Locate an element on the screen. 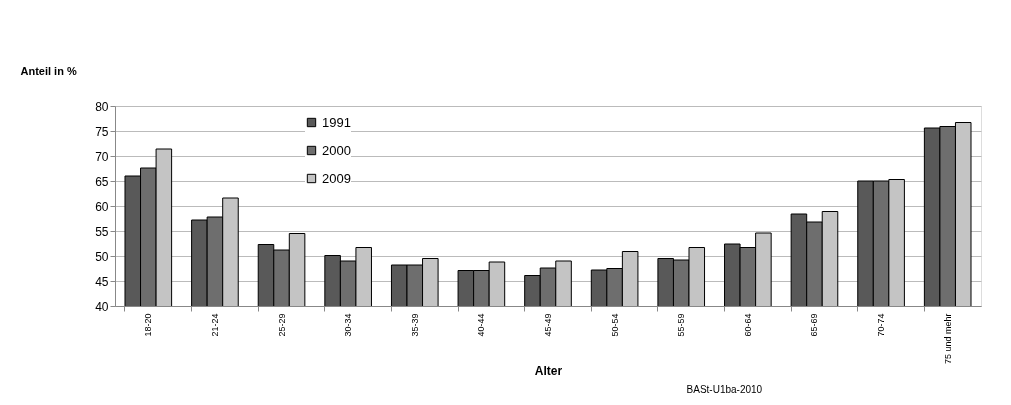  x-tick-label: 45-49 is located at coordinates (548, 325).